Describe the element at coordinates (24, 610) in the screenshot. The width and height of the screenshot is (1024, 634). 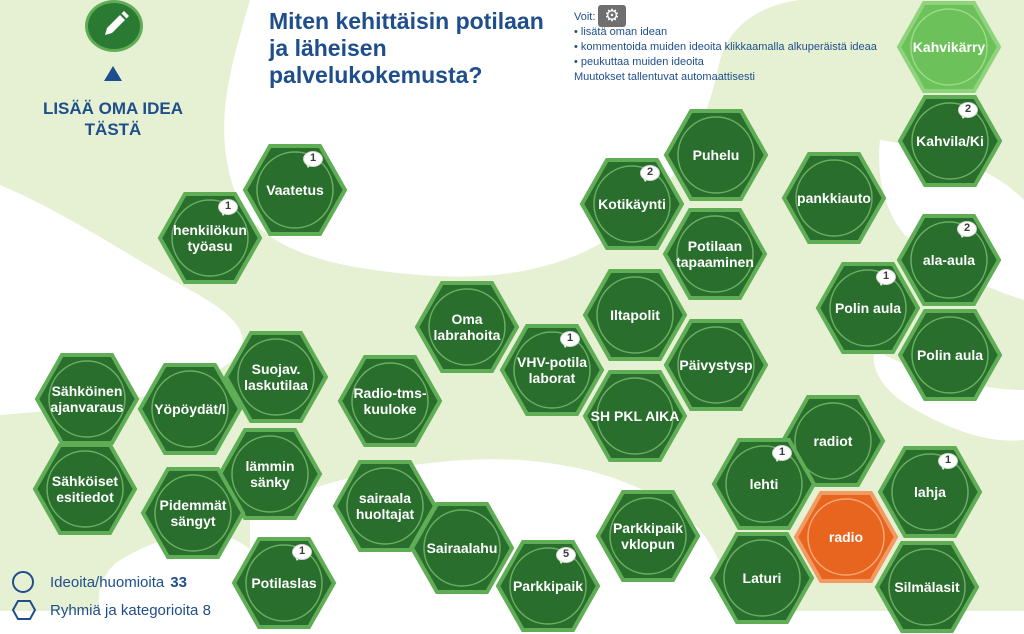
I see `hexagon-icon` at that location.